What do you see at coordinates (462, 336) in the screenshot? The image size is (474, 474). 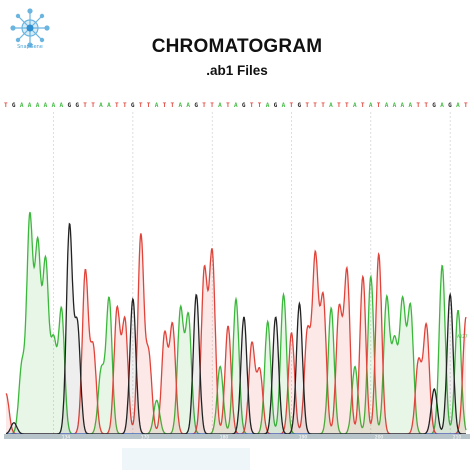 I see `peak-label: A227` at bounding box center [462, 336].